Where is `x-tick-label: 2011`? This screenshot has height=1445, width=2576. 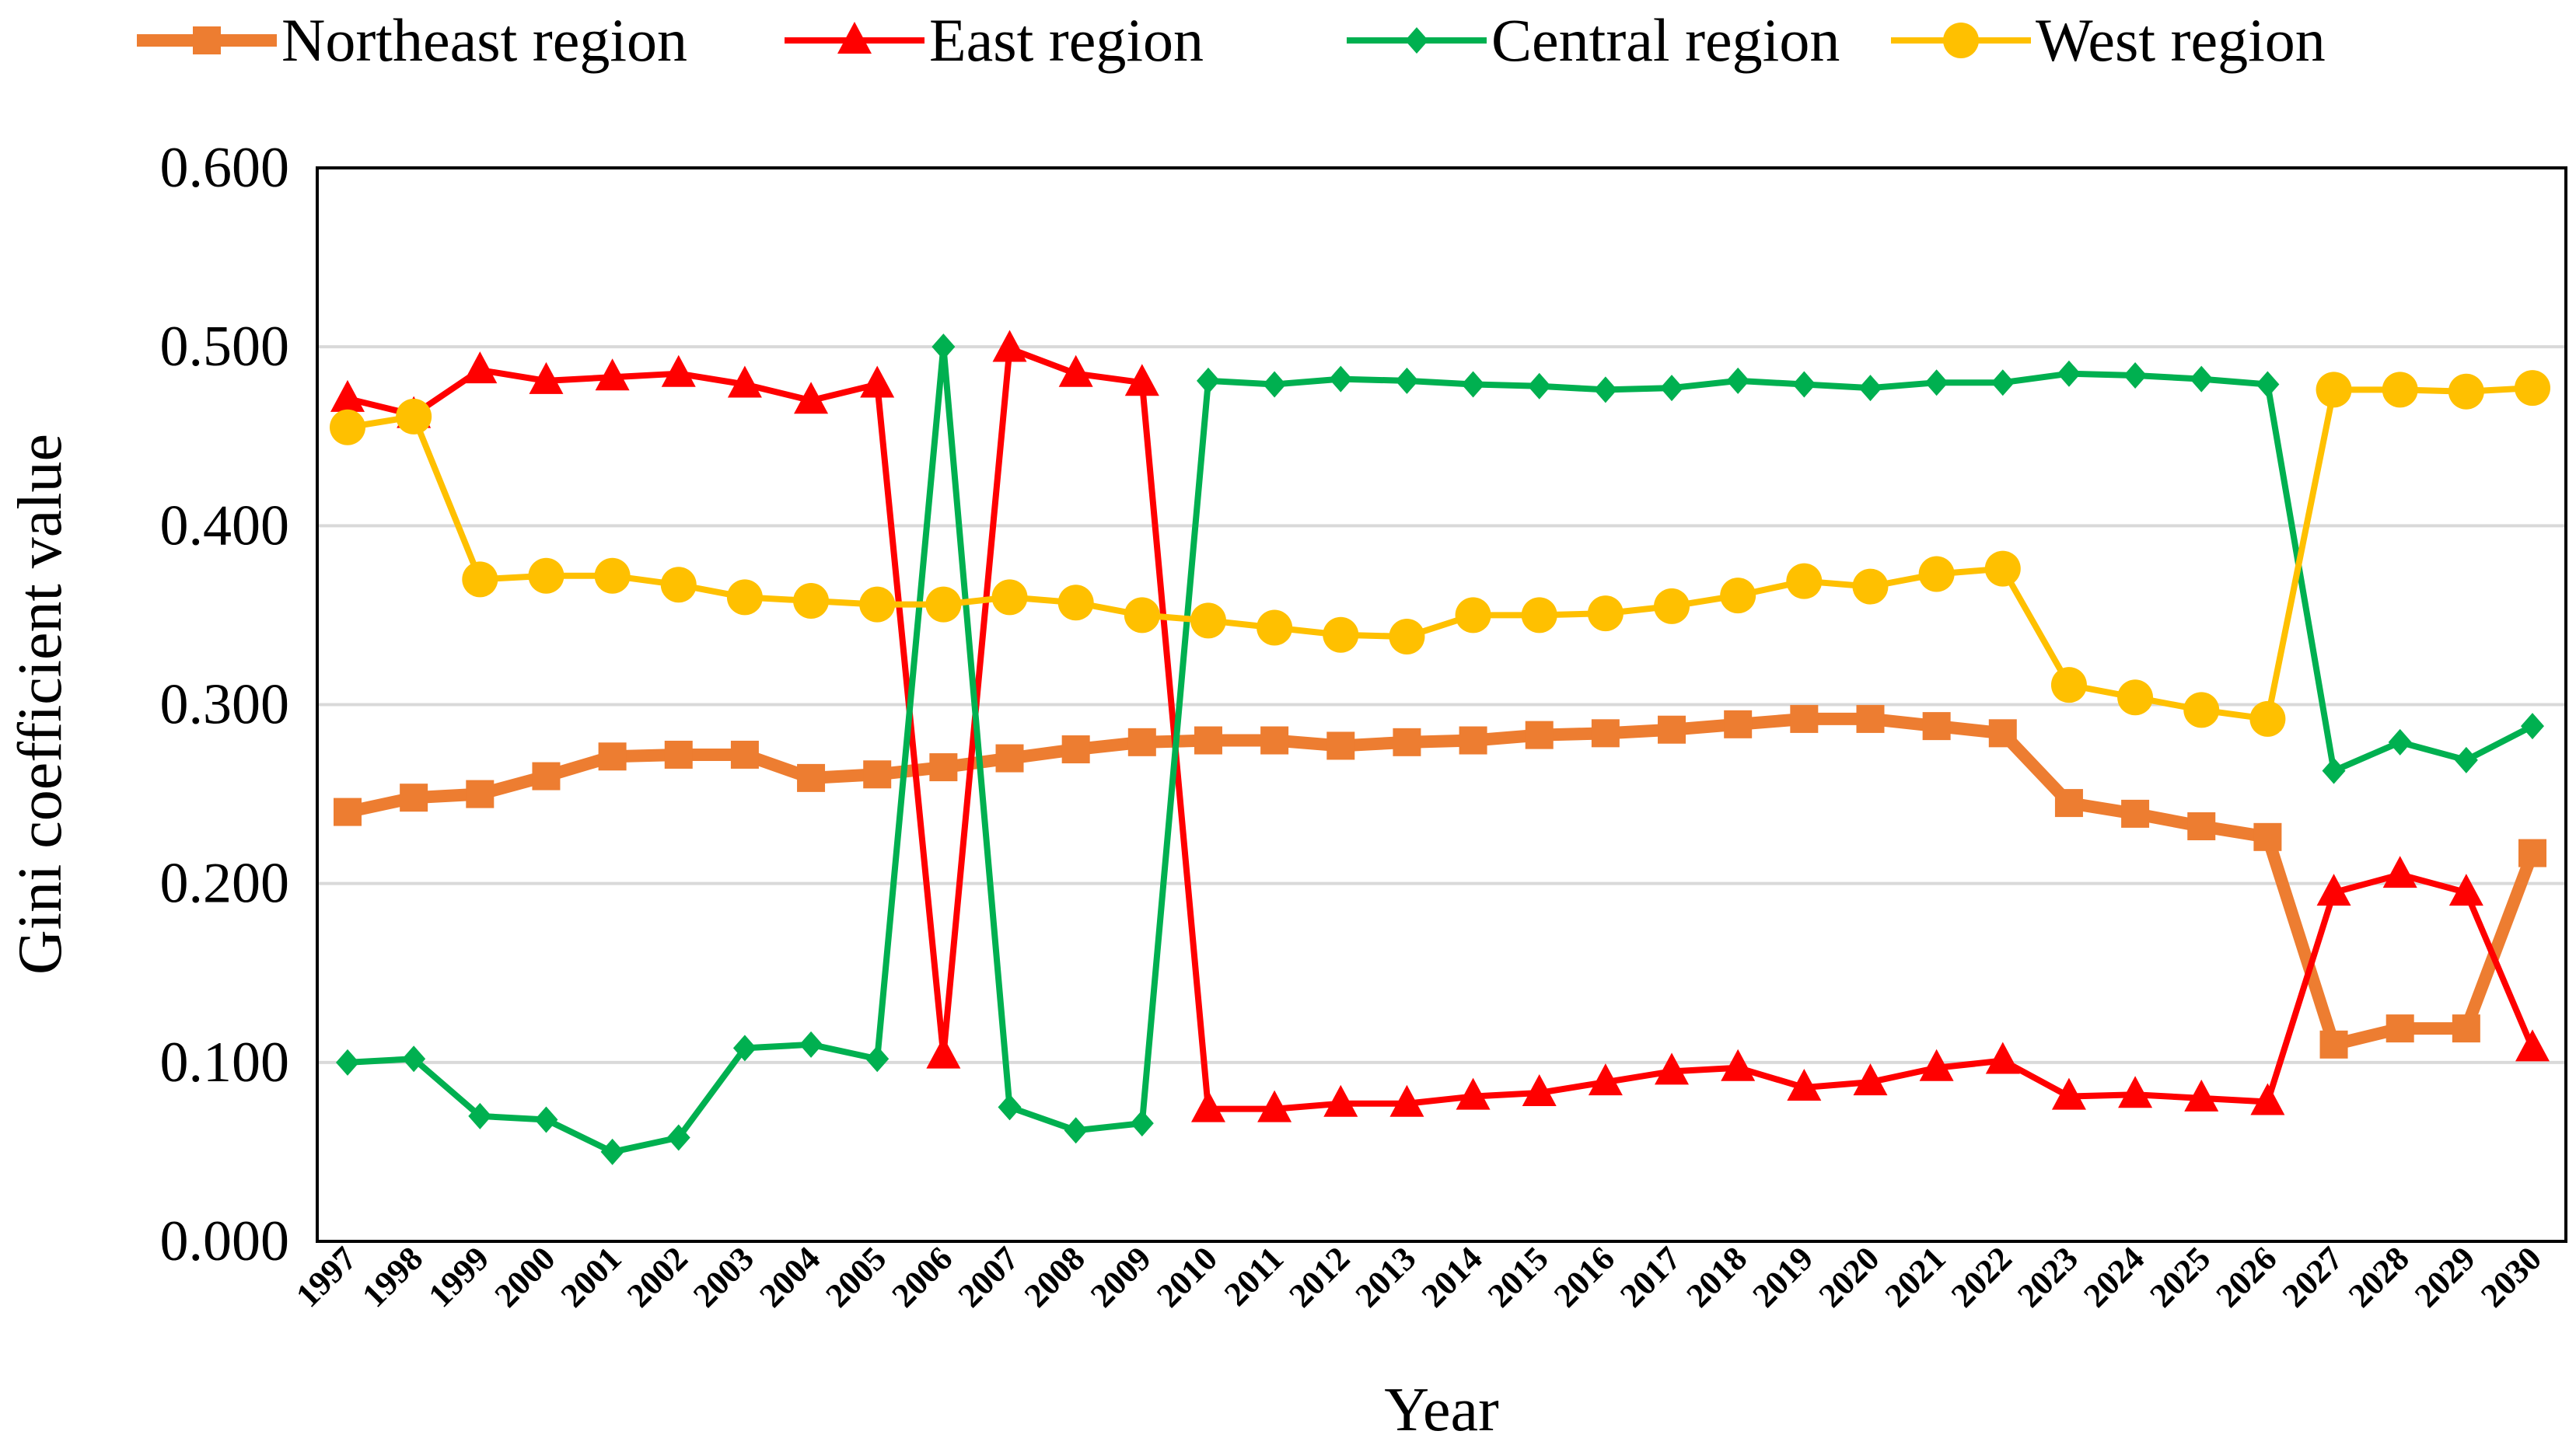
x-tick-label: 2011 is located at coordinates (1254, 1276).